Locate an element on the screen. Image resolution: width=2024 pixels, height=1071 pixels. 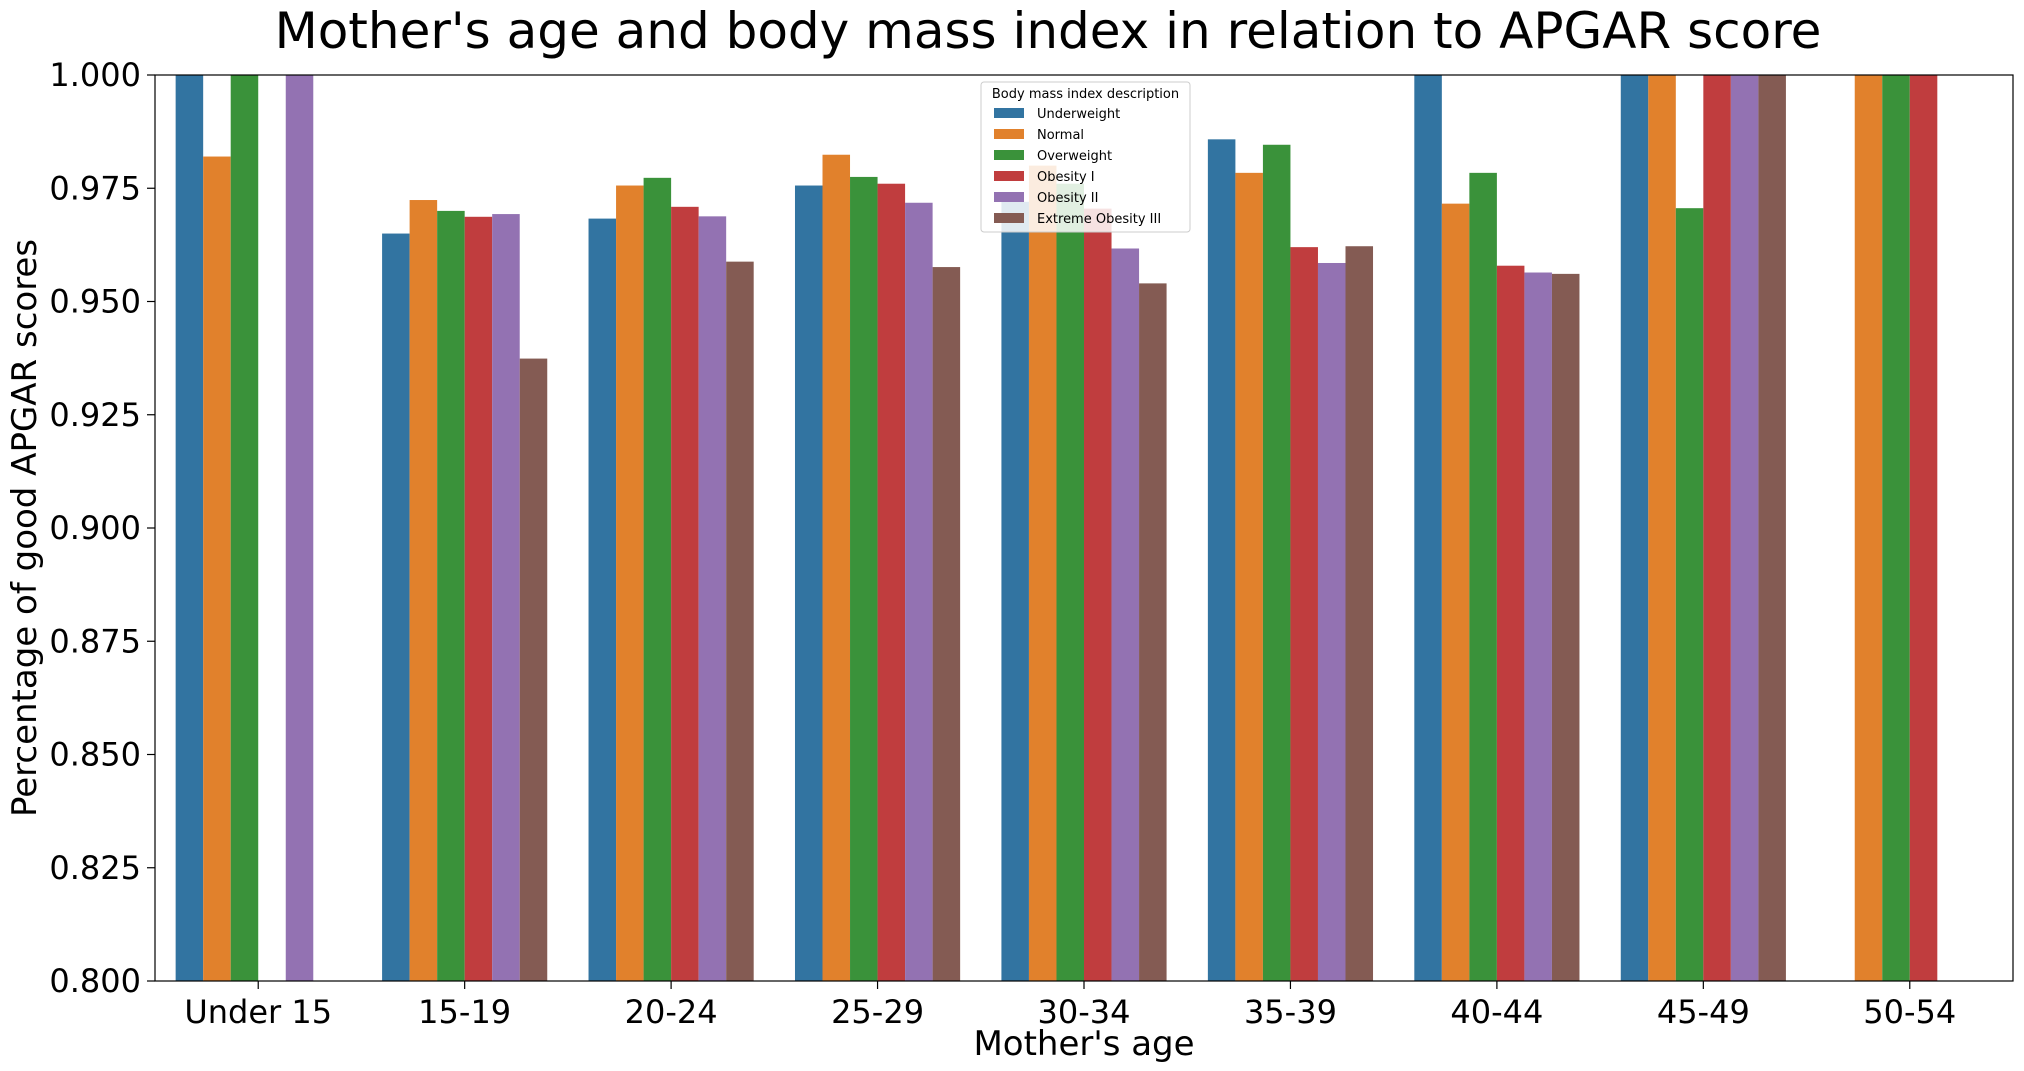
x-tick-label: 15-19 is located at coordinates (464, 1012).